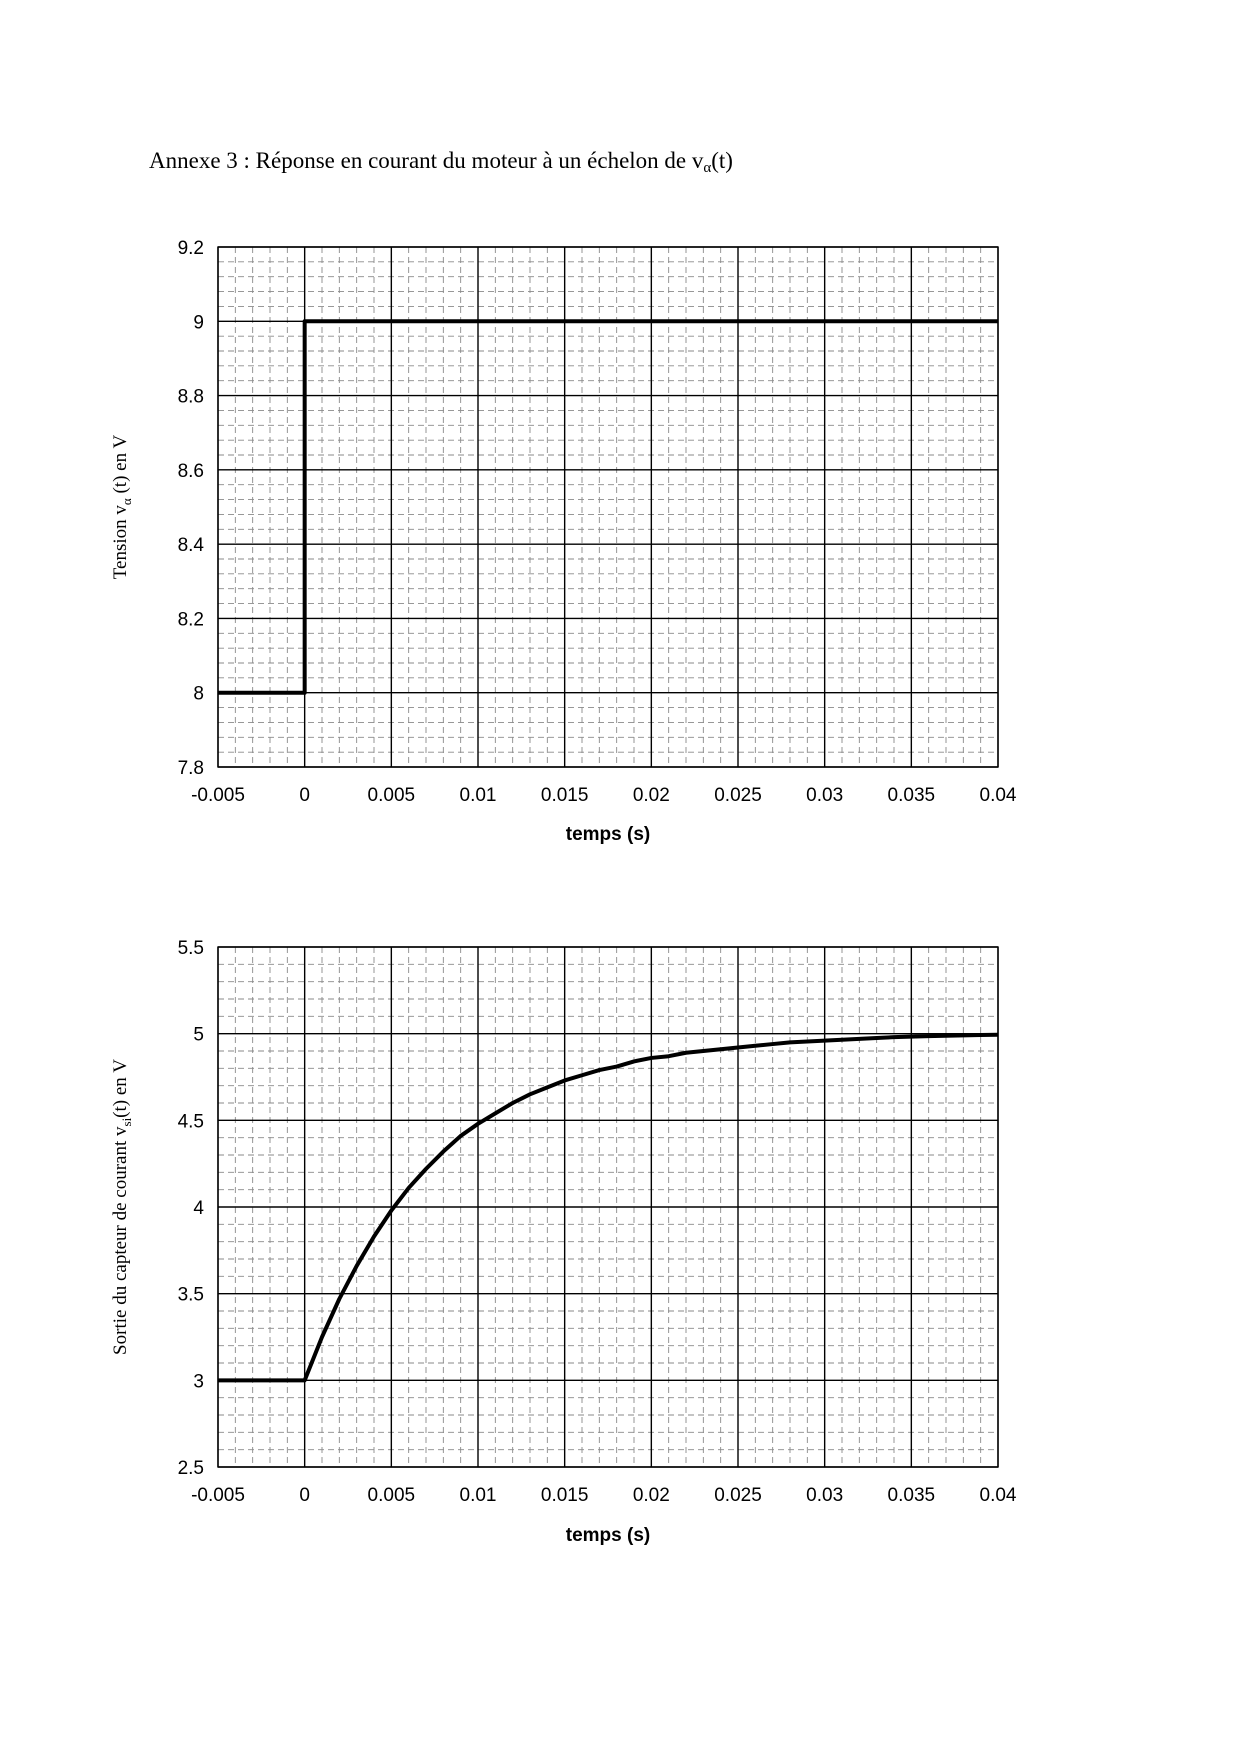 The width and height of the screenshot is (1240, 1754). What do you see at coordinates (722, 160) in the screenshot?
I see `title-suffix: (t)` at bounding box center [722, 160].